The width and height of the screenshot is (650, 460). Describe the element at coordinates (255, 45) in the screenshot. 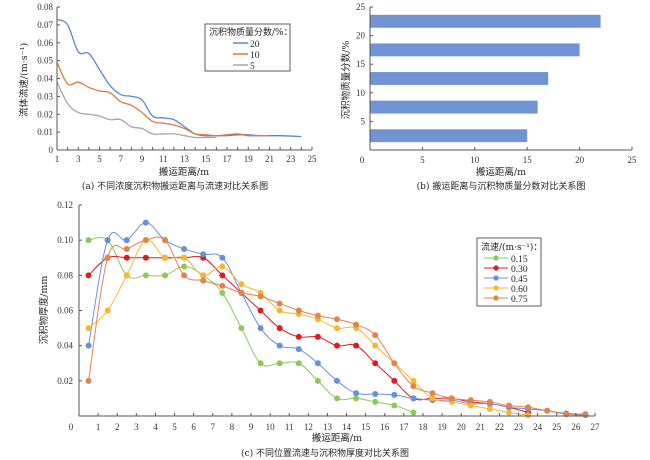

I see `chart-a-legend-label-20: 20` at that location.